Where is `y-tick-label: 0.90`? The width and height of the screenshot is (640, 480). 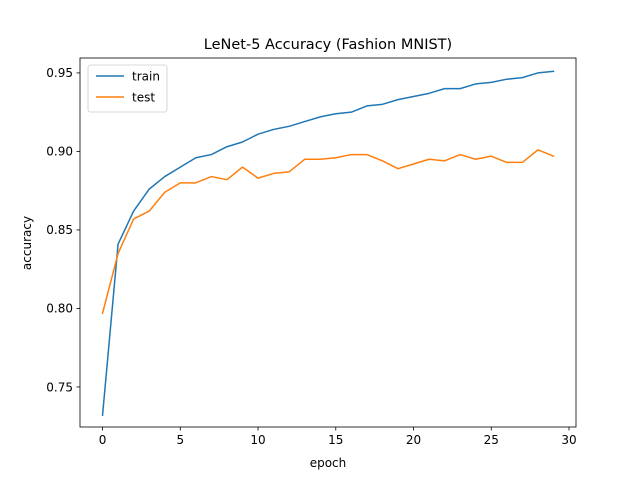 y-tick-label: 0.90 is located at coordinates (59, 152).